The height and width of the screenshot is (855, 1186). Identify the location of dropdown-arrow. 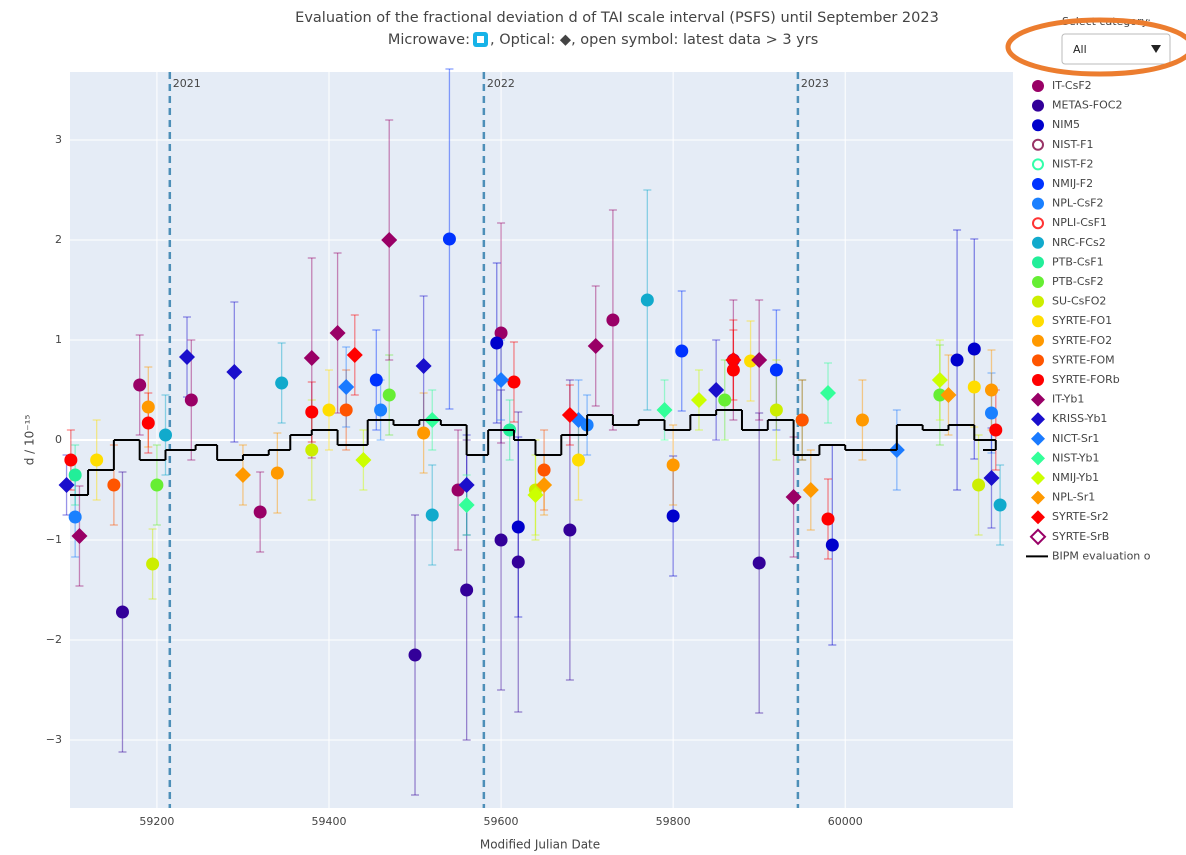
(1156, 49).